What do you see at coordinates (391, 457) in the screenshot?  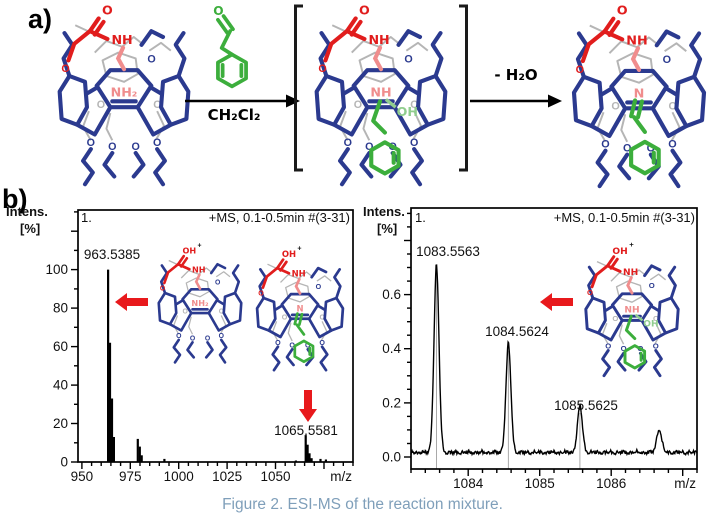 I see `svg-text: 0.0` at bounding box center [391, 457].